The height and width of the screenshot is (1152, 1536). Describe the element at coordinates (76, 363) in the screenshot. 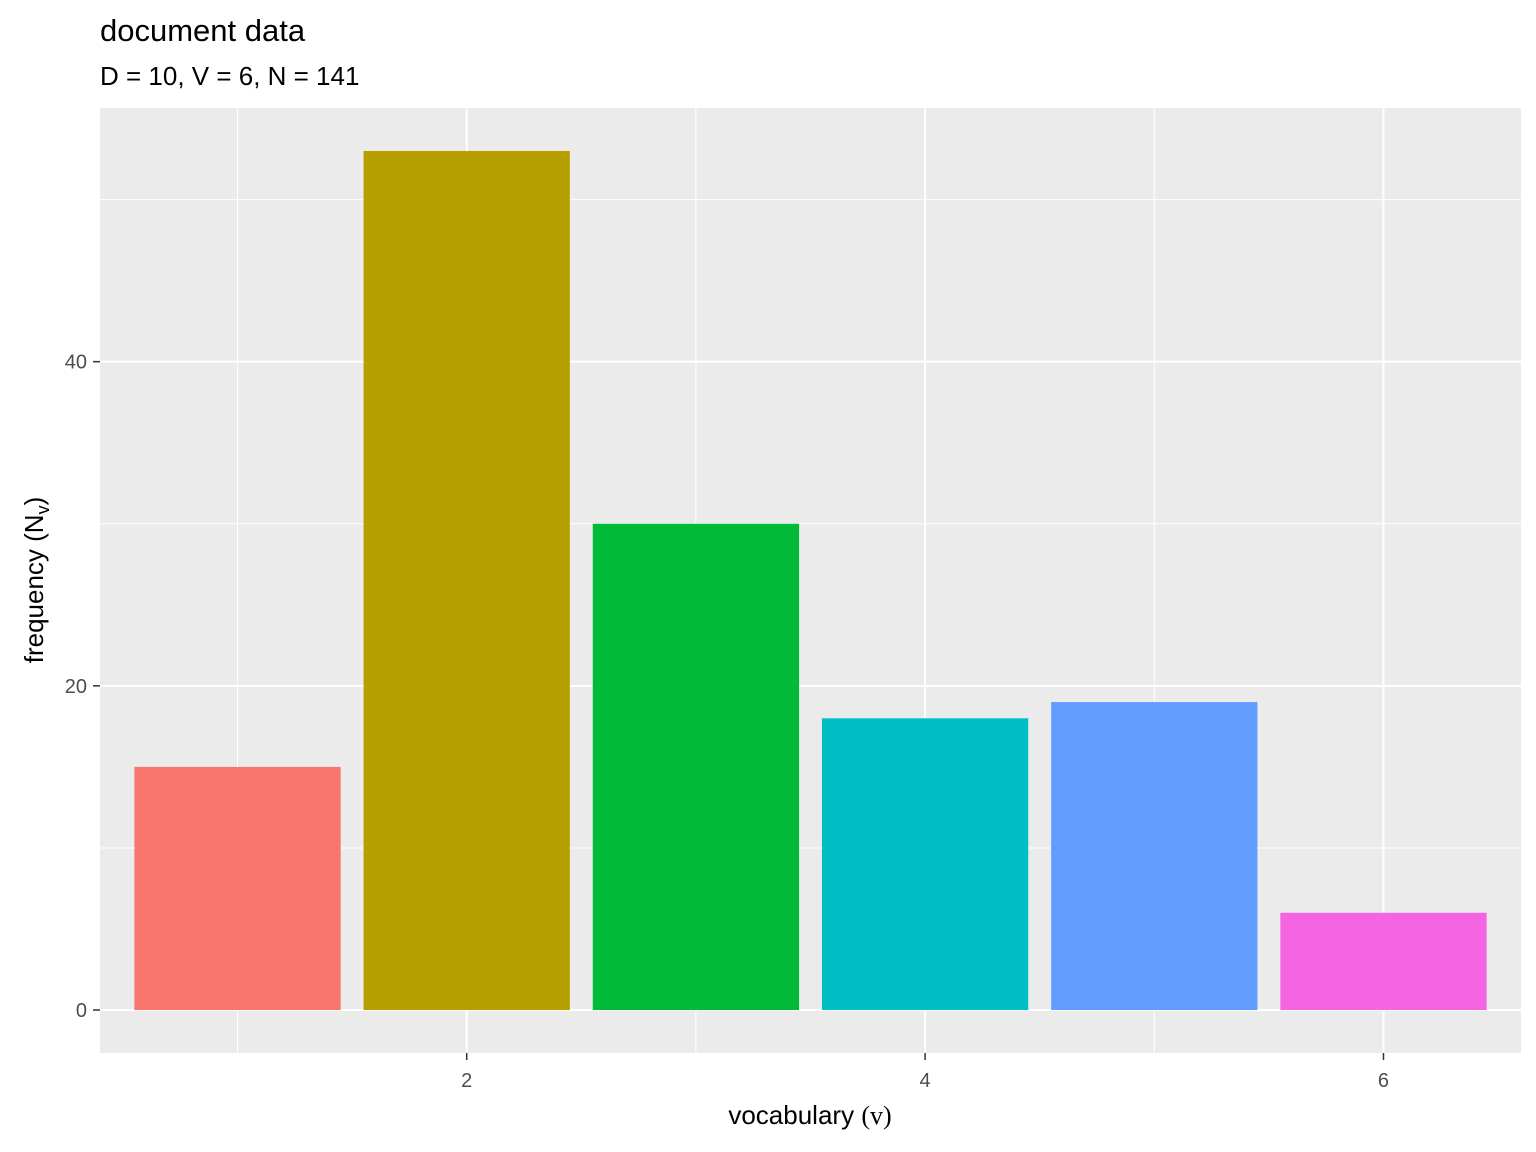

I see `y-tick-label: 40` at that location.